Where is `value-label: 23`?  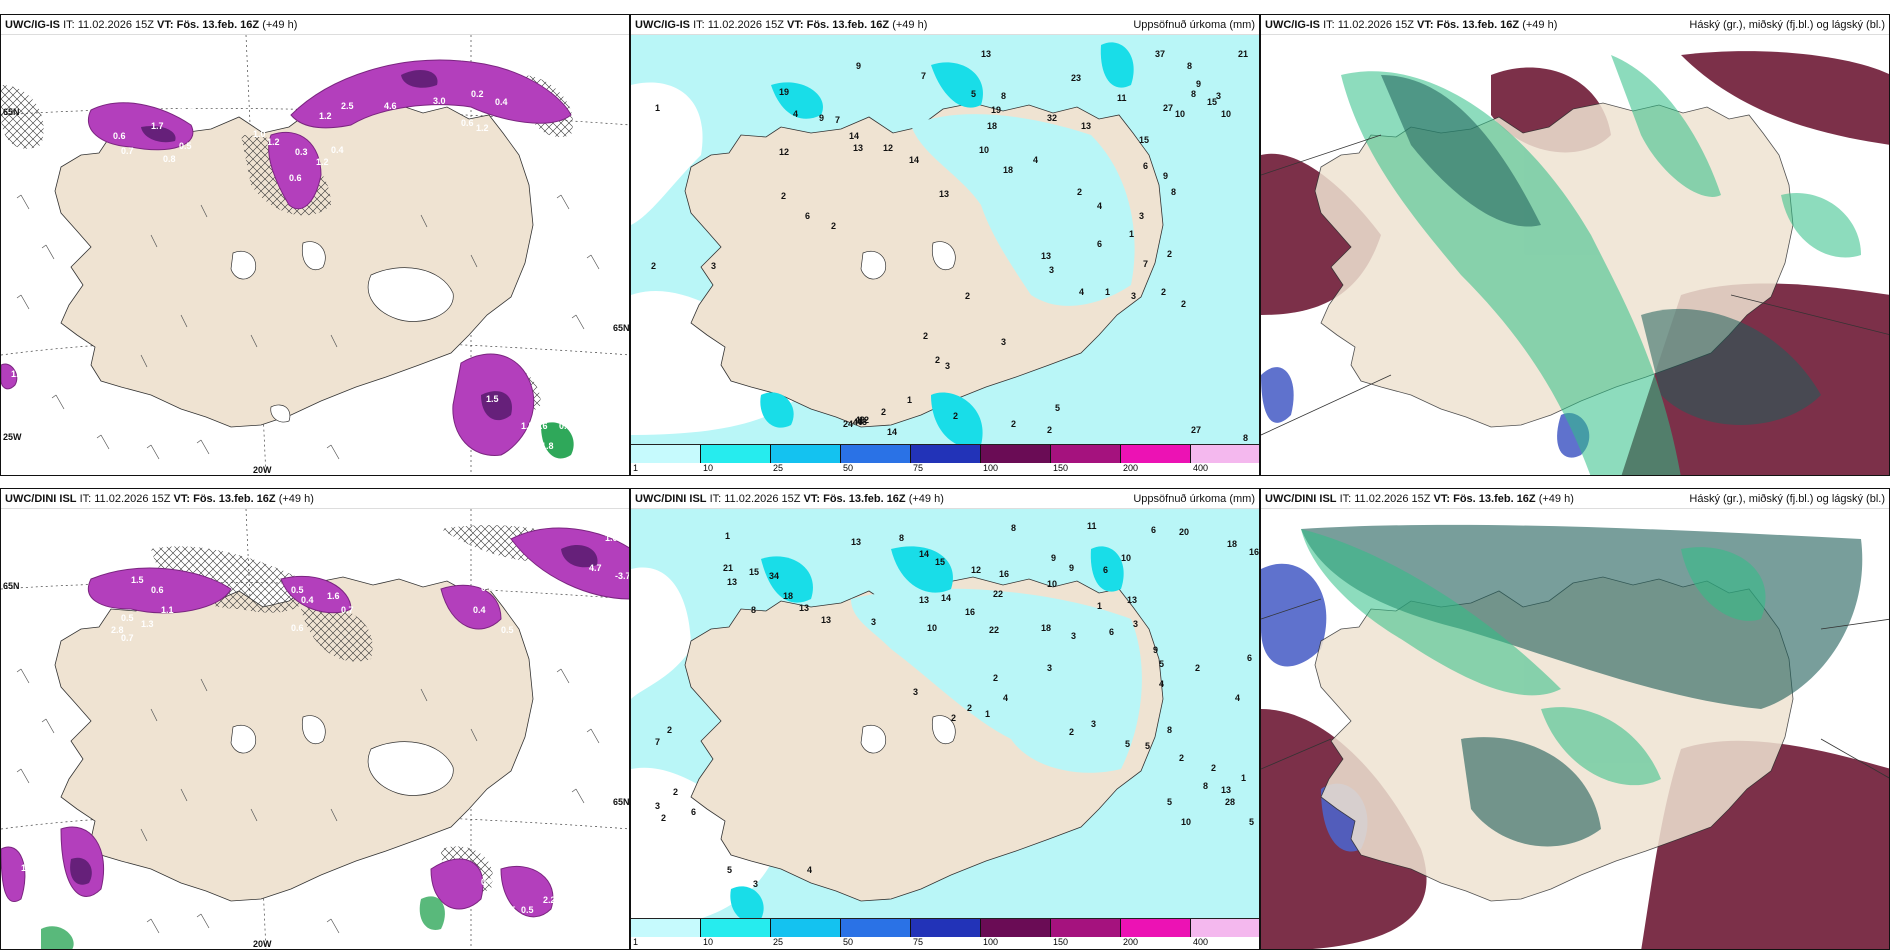
value-label: 23 is located at coordinates (1076, 78).